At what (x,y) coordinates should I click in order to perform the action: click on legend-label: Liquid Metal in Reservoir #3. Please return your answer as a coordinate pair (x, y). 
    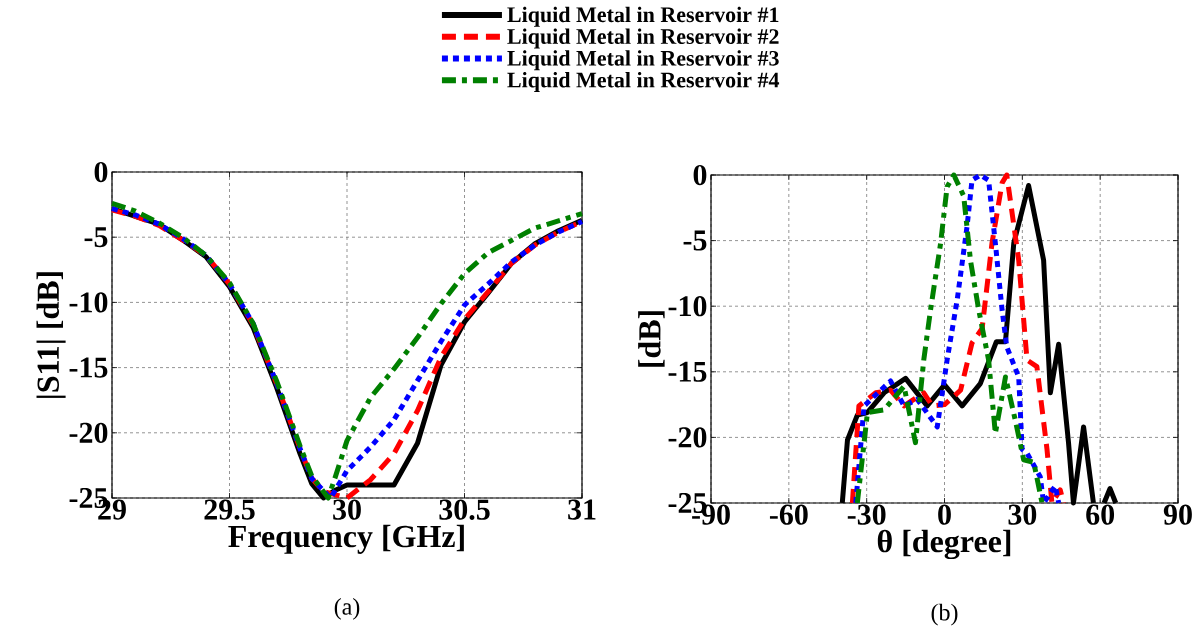
    Looking at the image, I should click on (643, 60).